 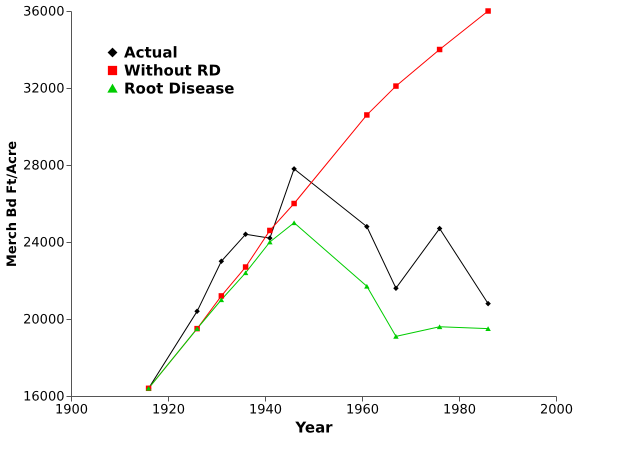 What do you see at coordinates (363, 410) in the screenshot?
I see `x-tick-label: 1960` at bounding box center [363, 410].